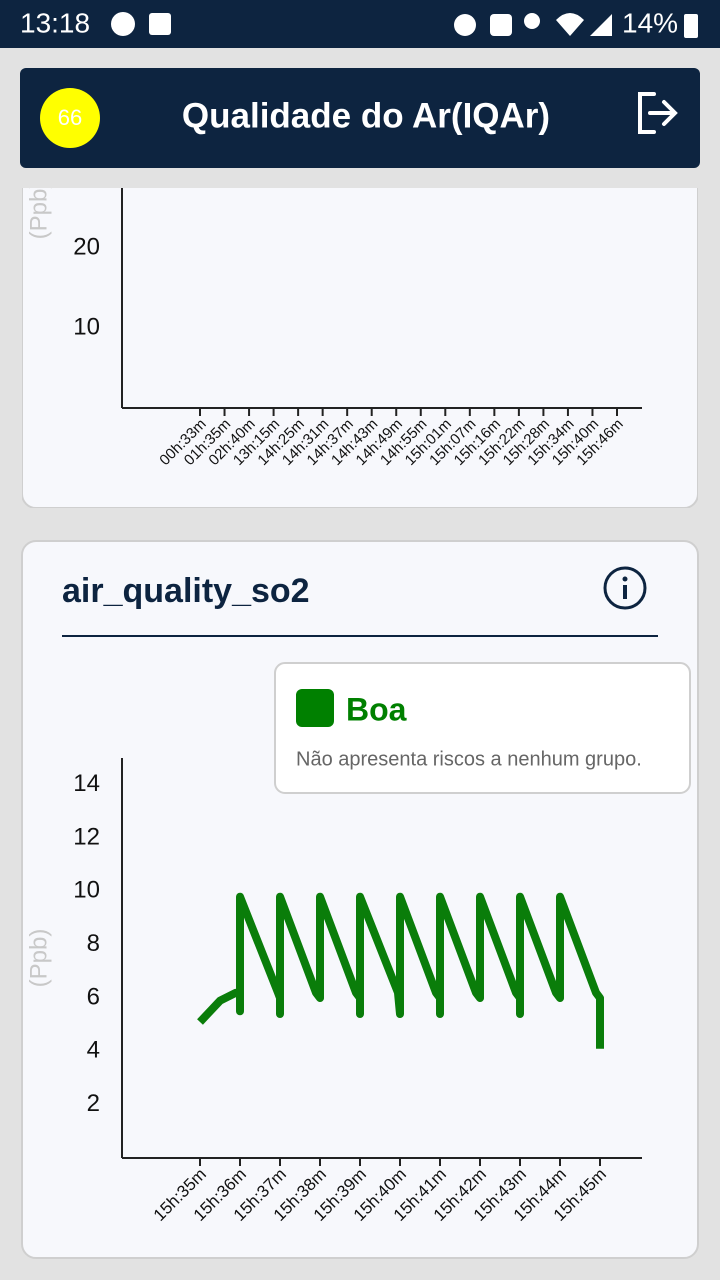 The height and width of the screenshot is (1285, 720). I want to click on y-tick-label: 2, so click(93, 1103).